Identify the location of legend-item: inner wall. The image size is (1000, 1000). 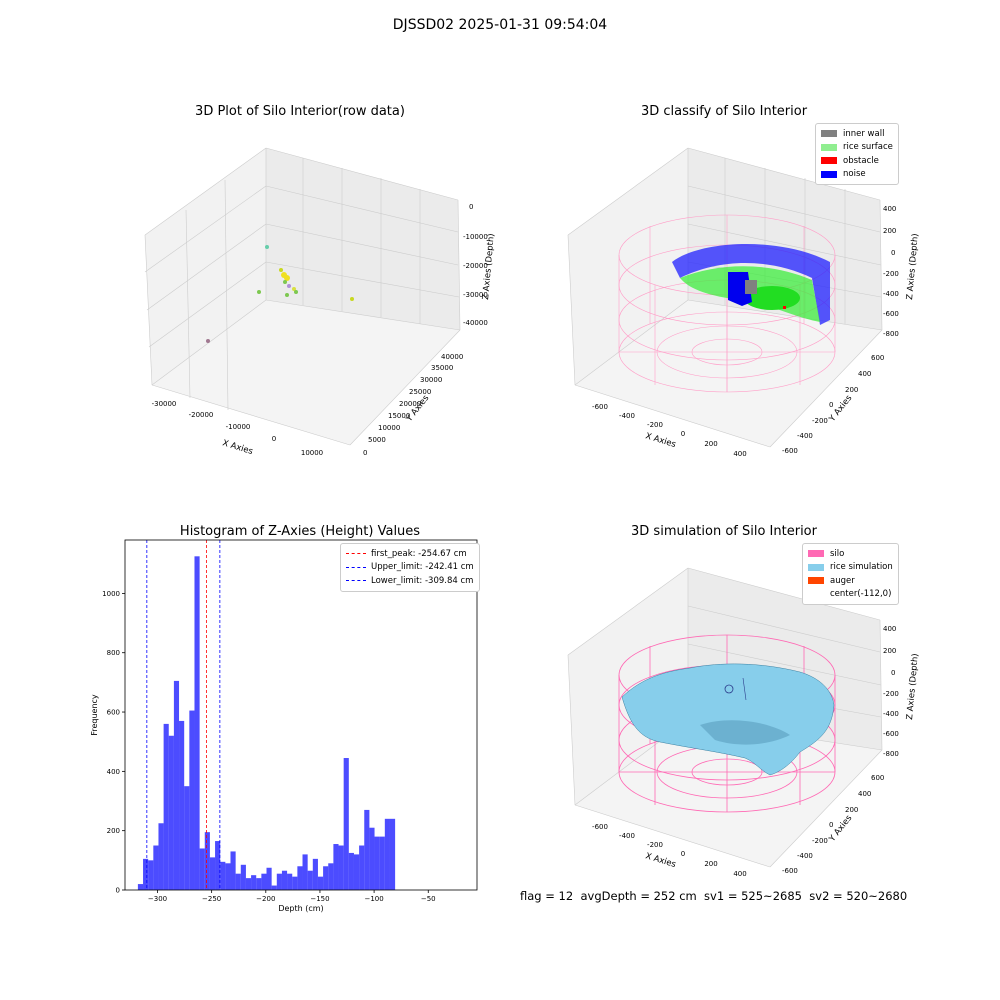
(857, 134).